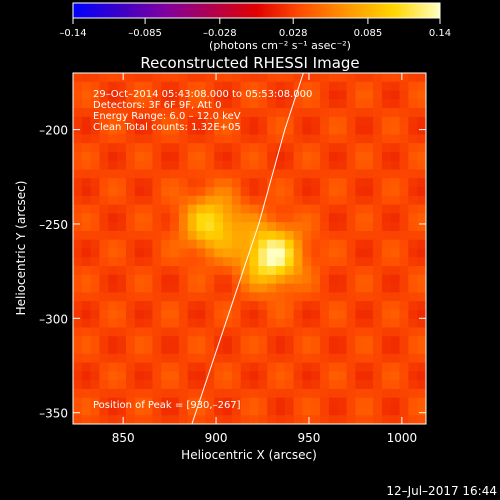 This screenshot has height=500, width=500. I want to click on colorbar-tick-label: 0.085, so click(368, 33).